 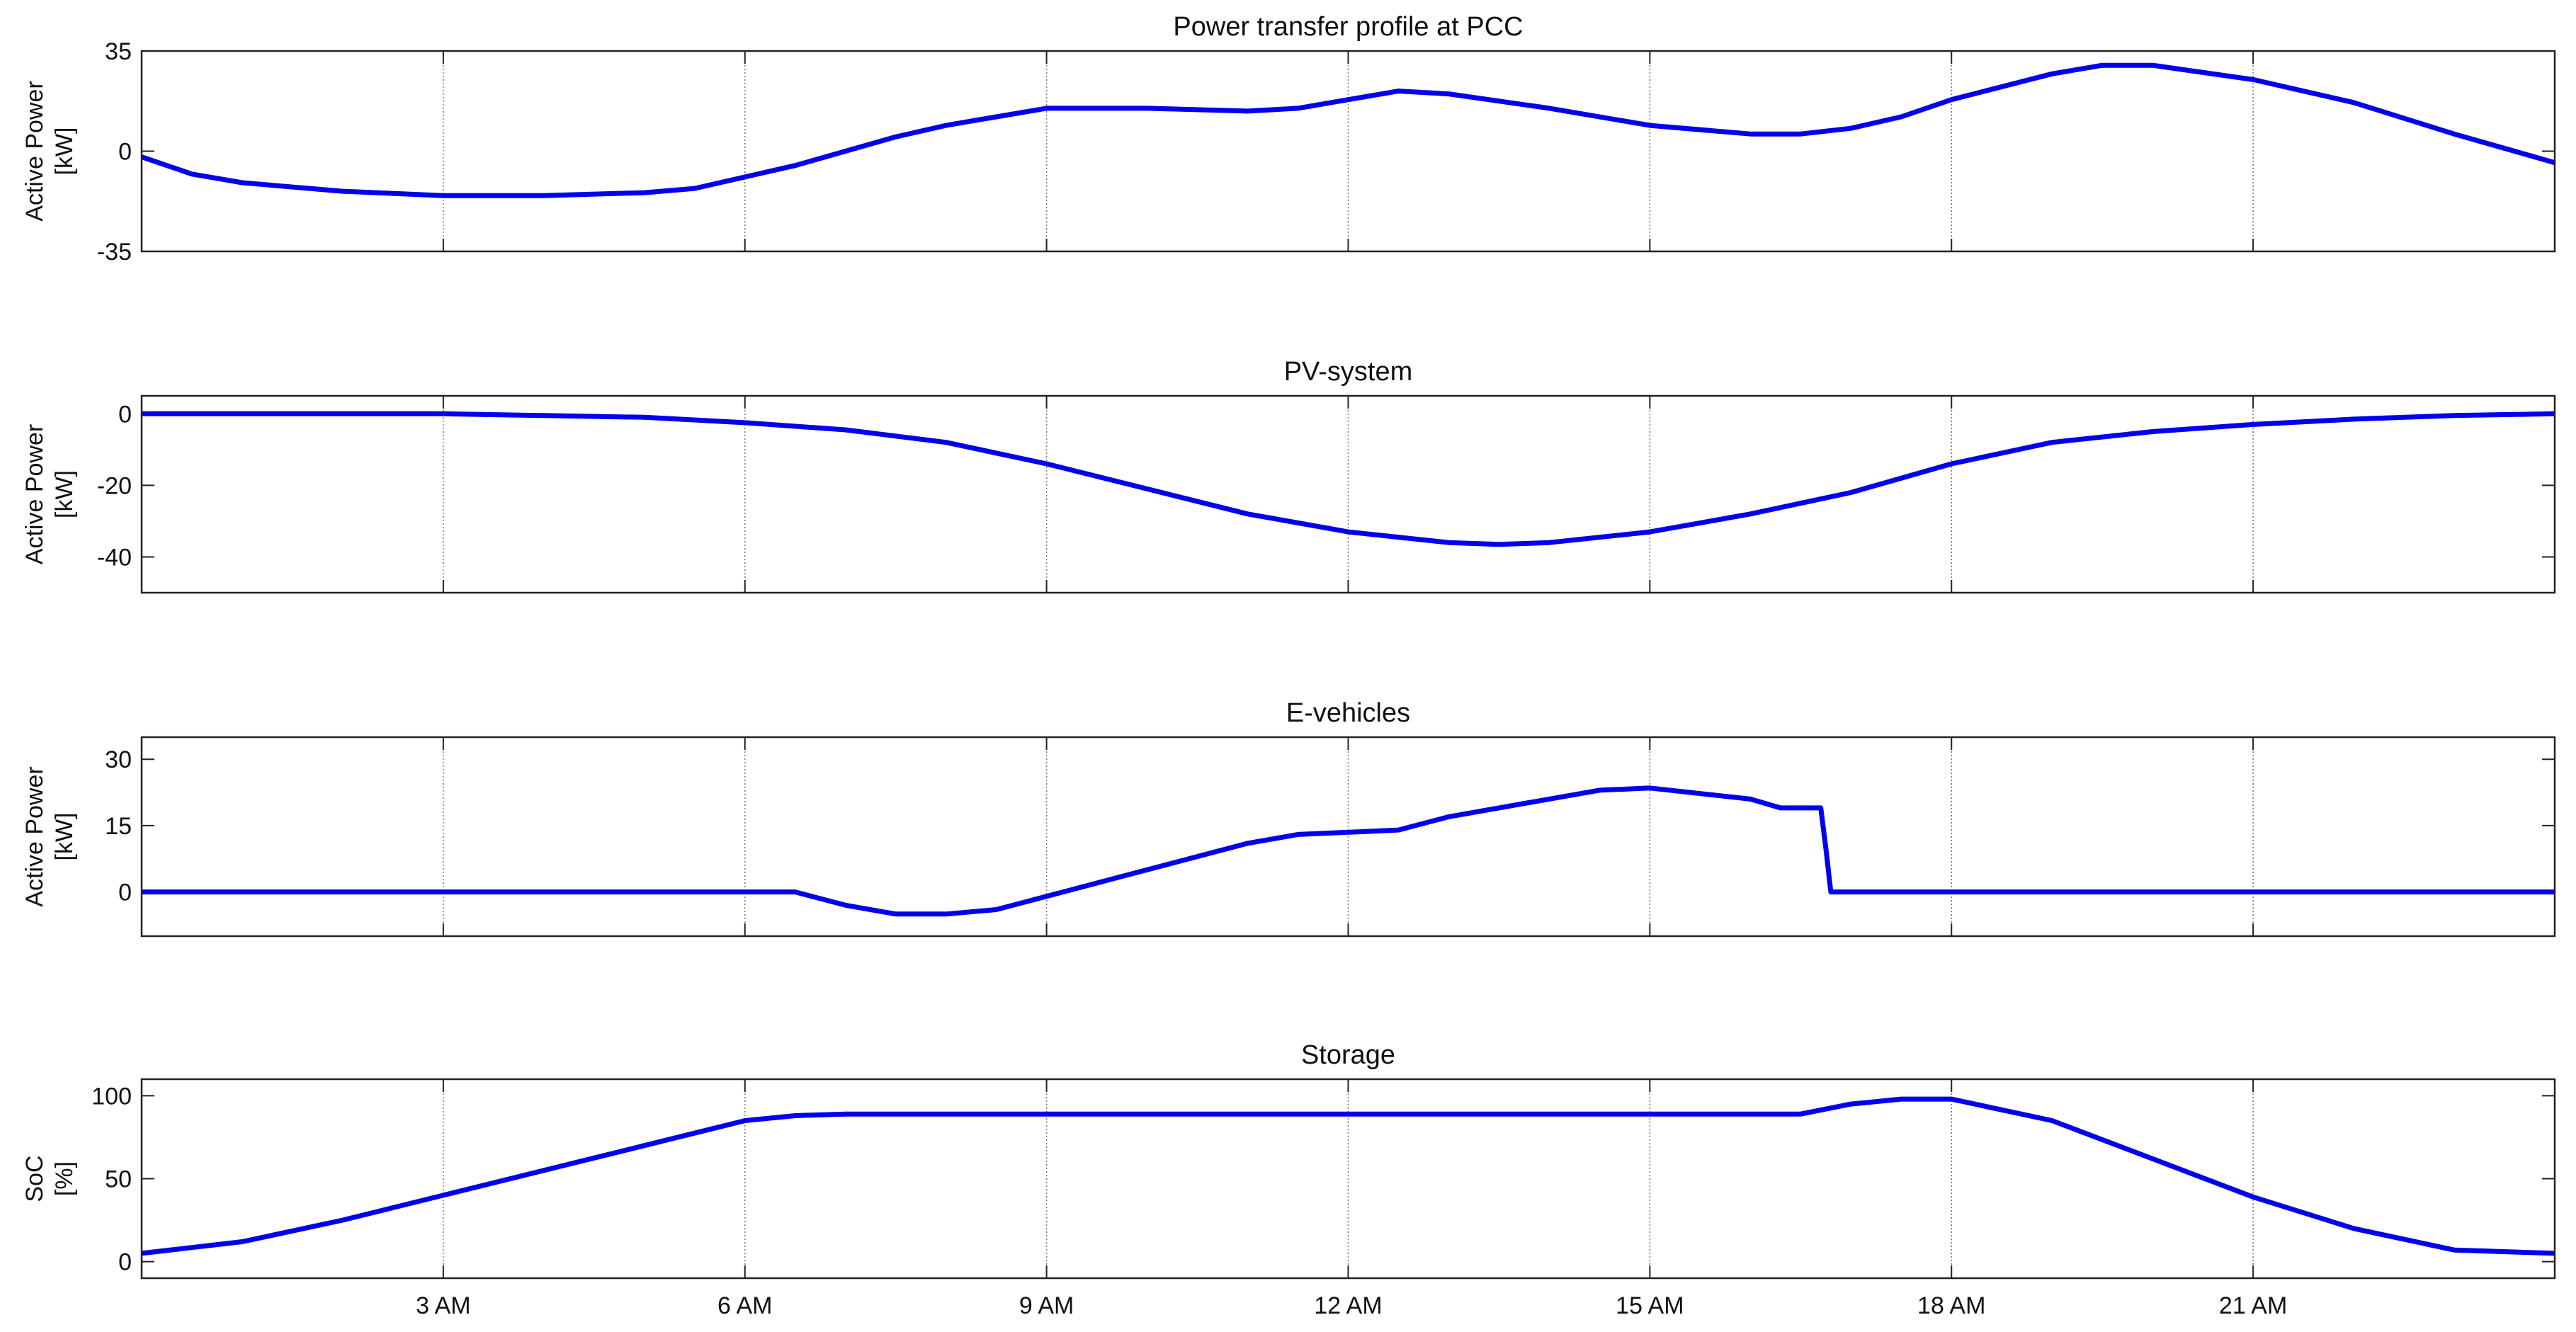 What do you see at coordinates (114, 485) in the screenshot?
I see `y-tick-label: -20` at bounding box center [114, 485].